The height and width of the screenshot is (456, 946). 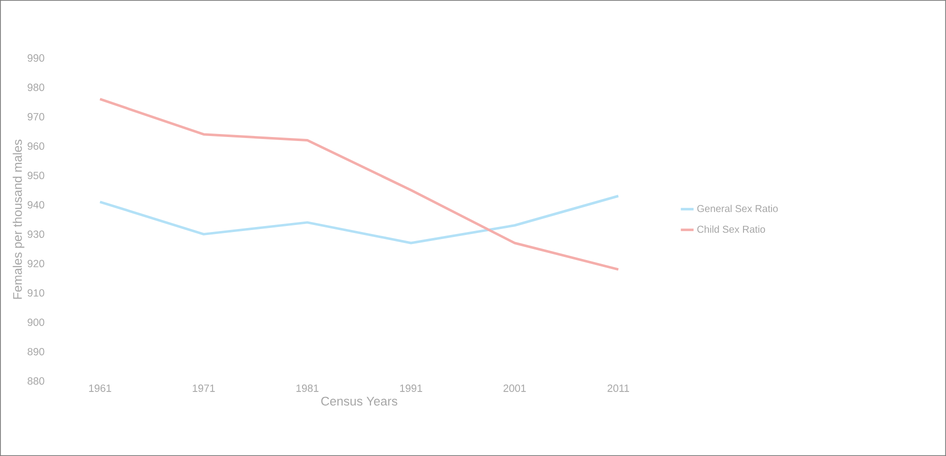 What do you see at coordinates (36, 293) in the screenshot?
I see `y-tick-label: 910` at bounding box center [36, 293].